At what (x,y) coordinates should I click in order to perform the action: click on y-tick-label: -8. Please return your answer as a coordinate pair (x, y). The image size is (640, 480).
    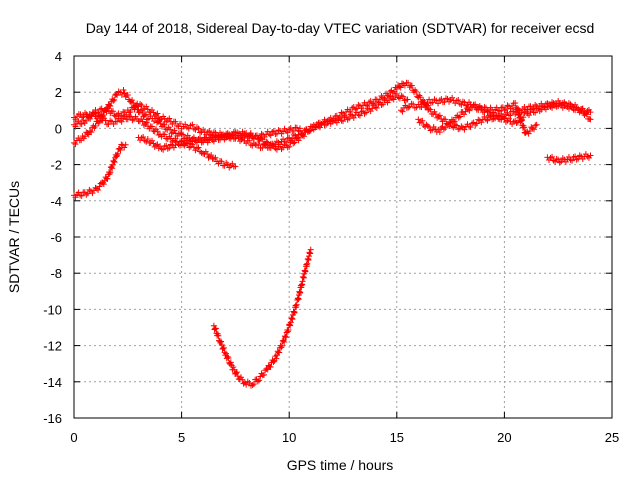
    Looking at the image, I should click on (56, 273).